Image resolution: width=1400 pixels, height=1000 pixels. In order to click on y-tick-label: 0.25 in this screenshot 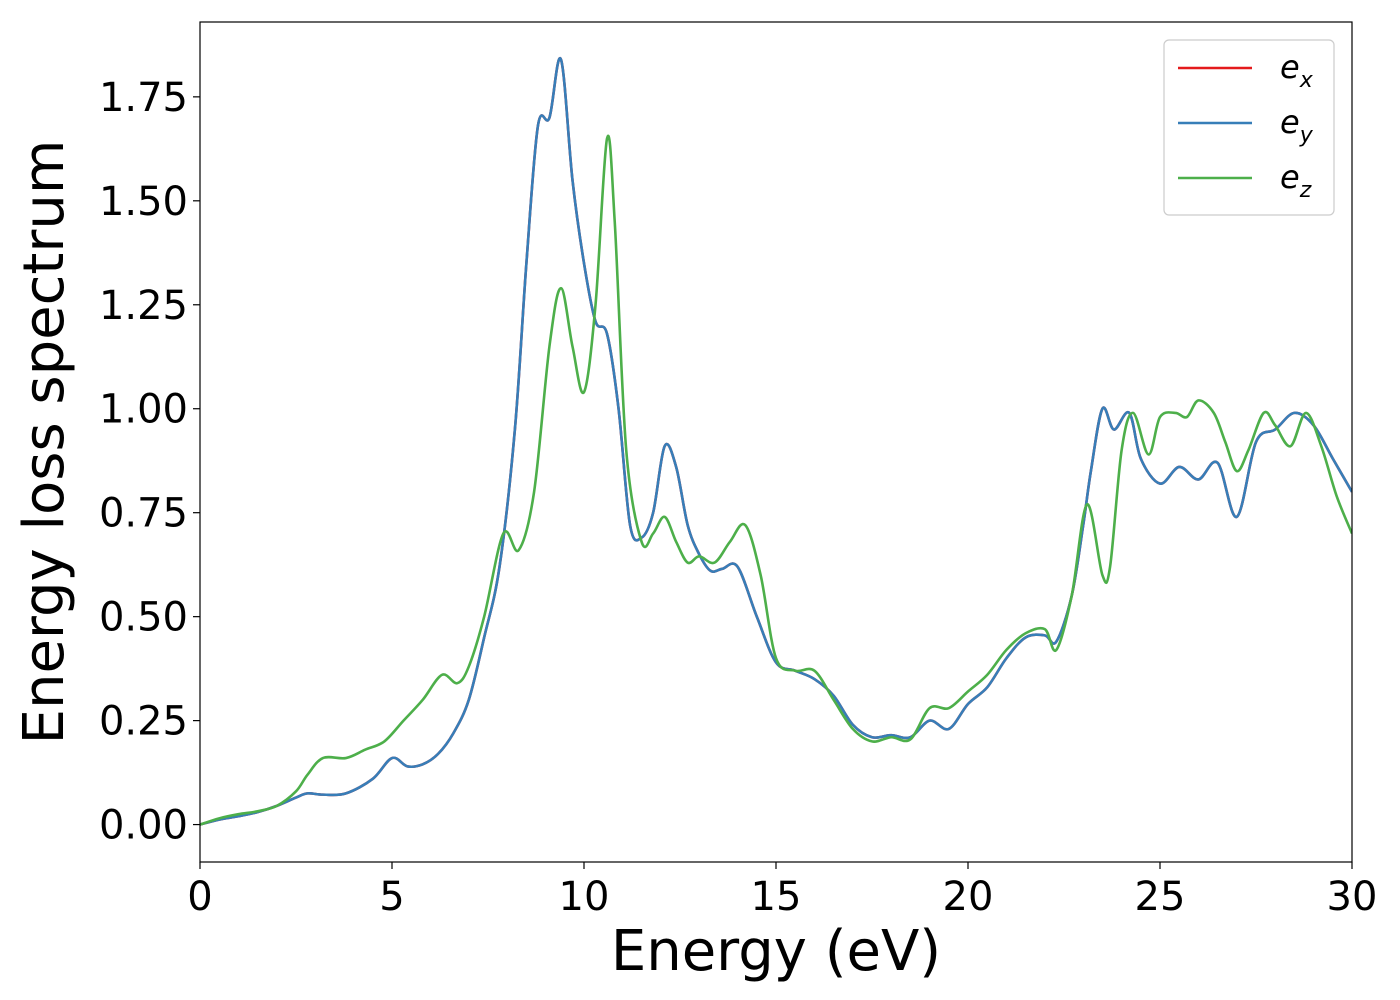, I will do `click(143, 722)`.